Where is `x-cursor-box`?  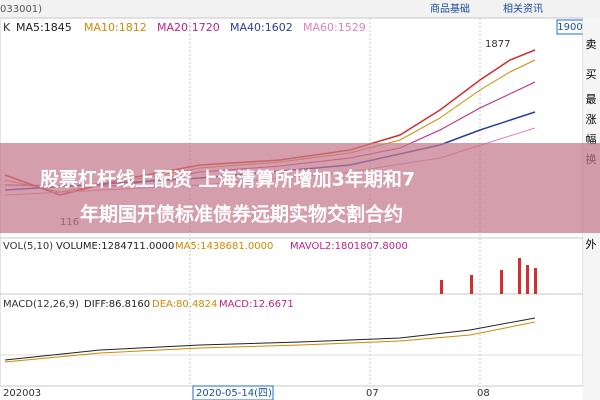
x-cursor-box is located at coordinates (233, 392).